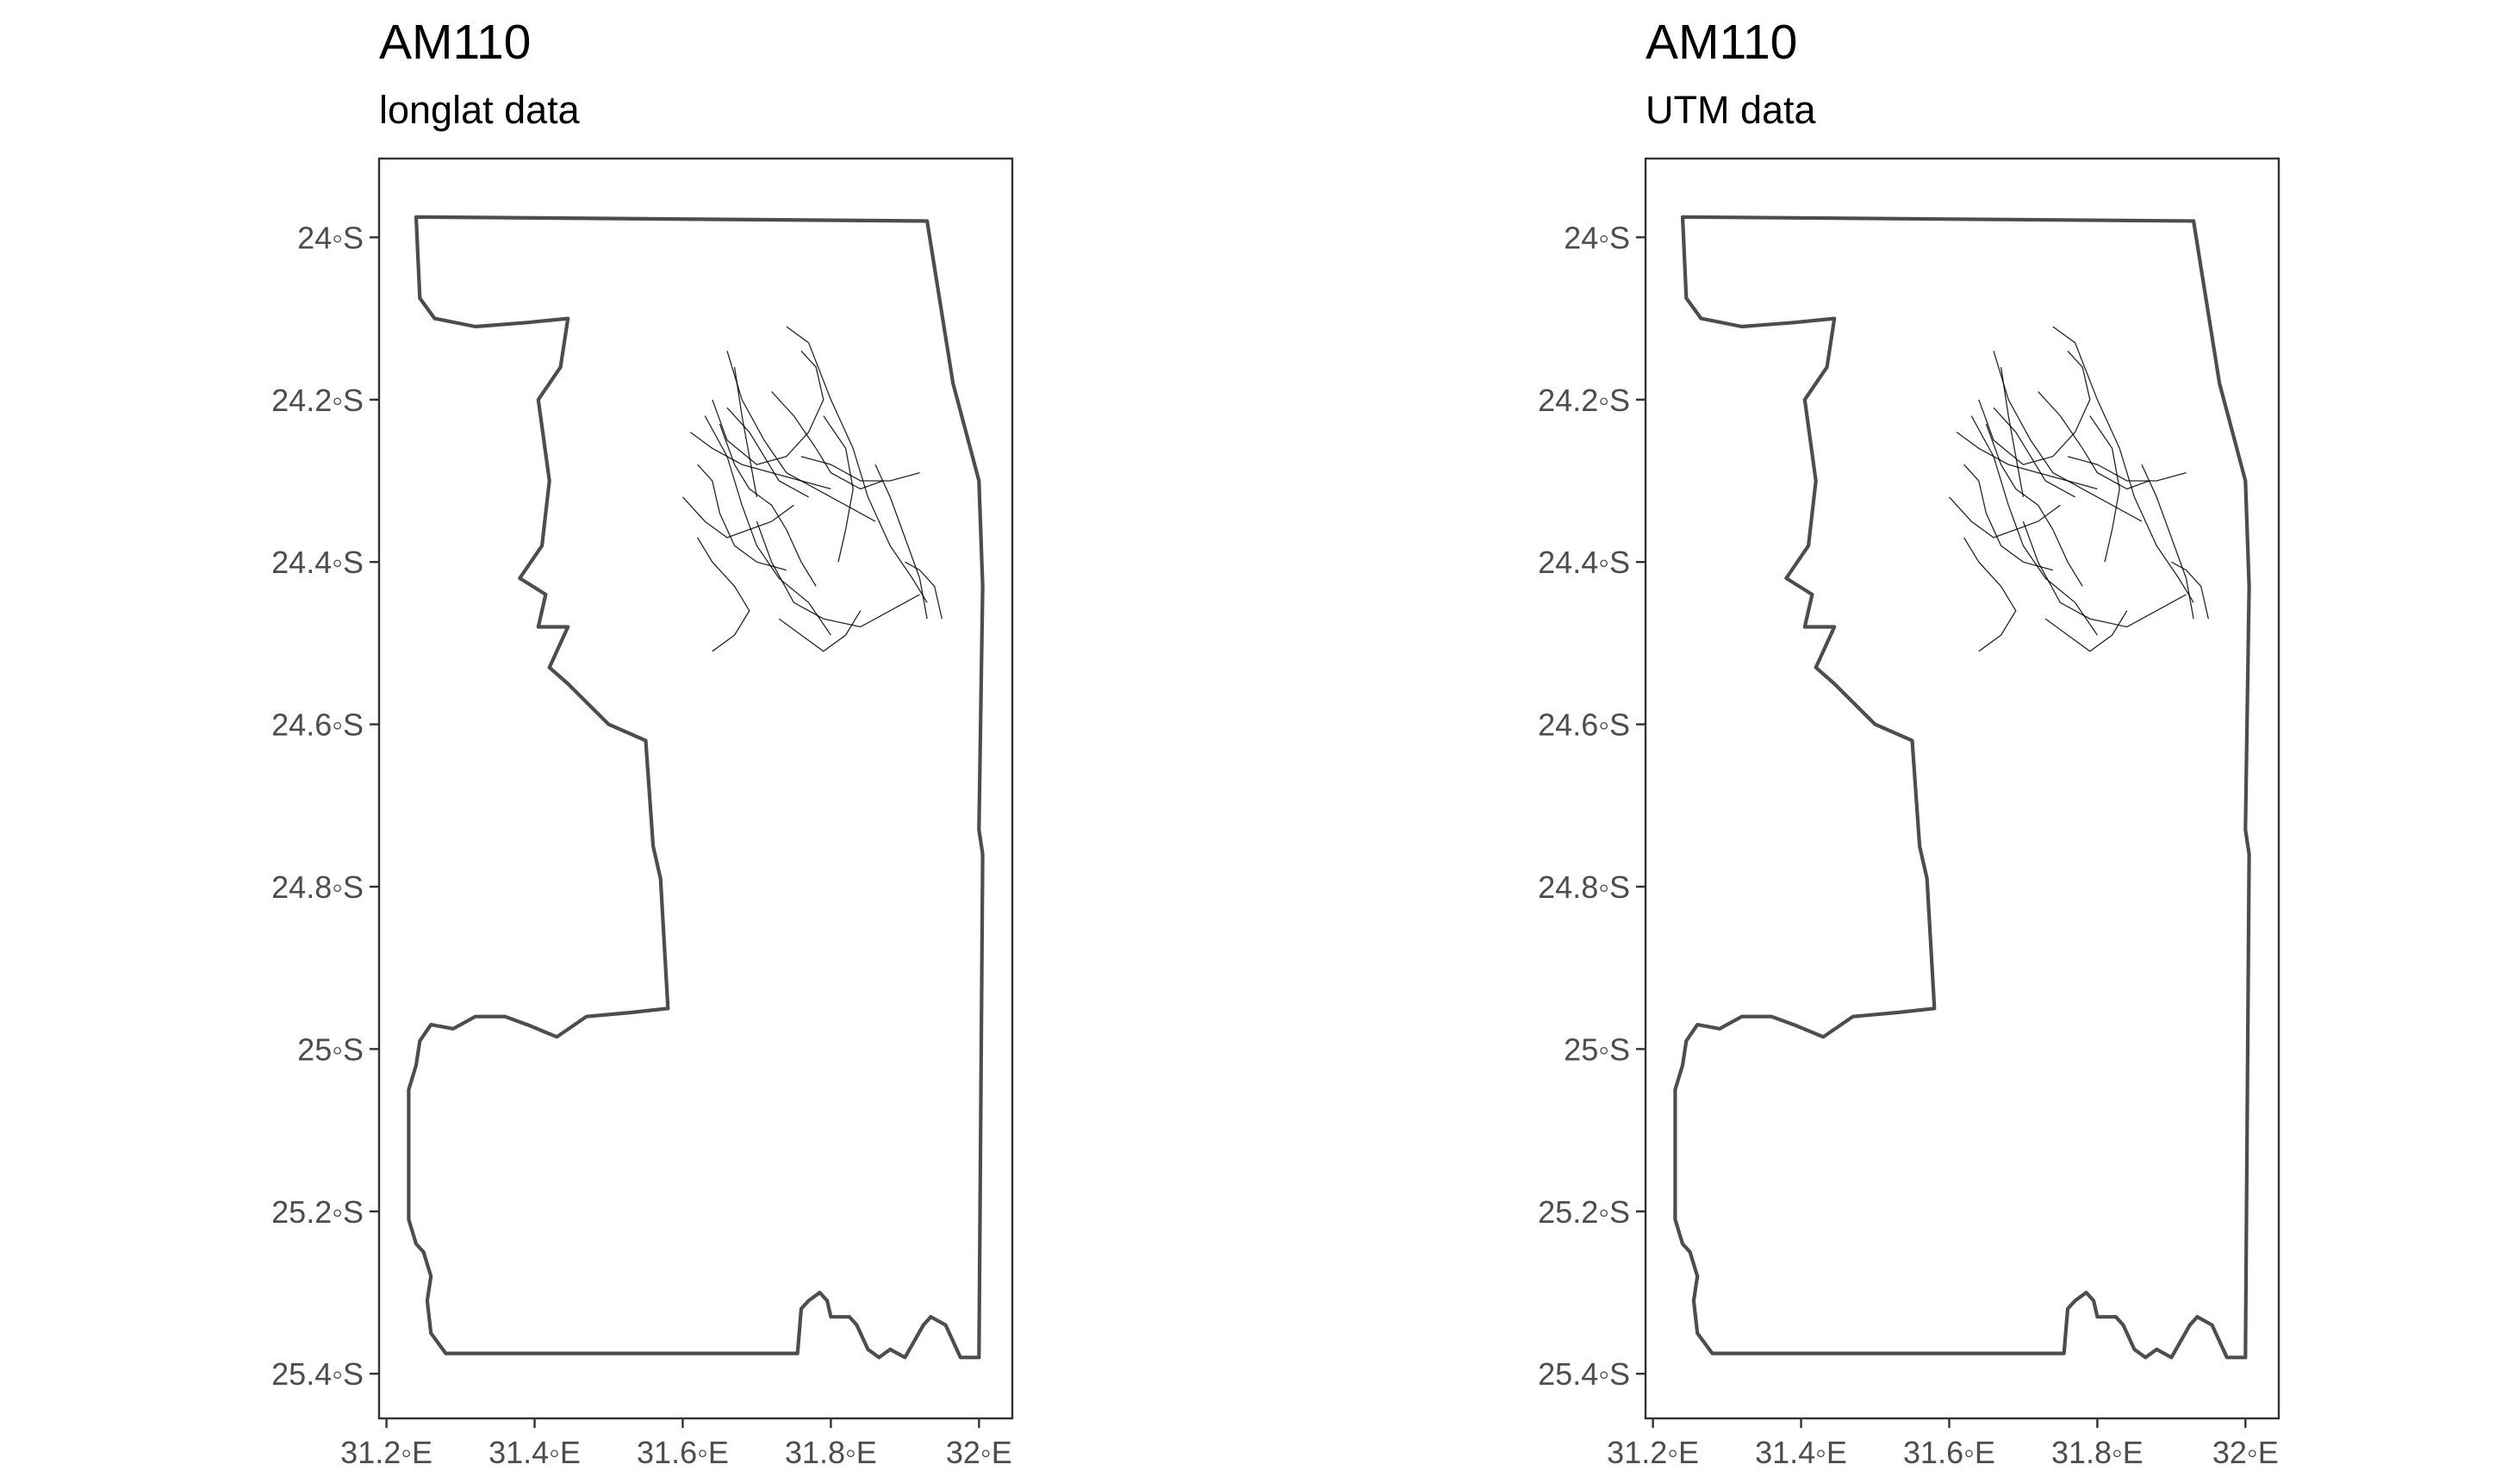 Image resolution: width=2520 pixels, height=1483 pixels. What do you see at coordinates (480, 110) in the screenshot?
I see `chart-subtitle: longlat data` at bounding box center [480, 110].